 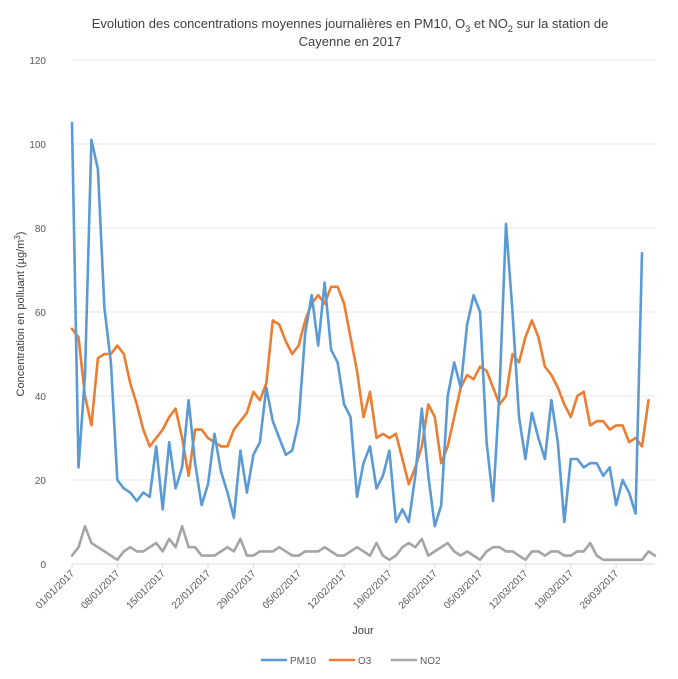 What do you see at coordinates (37, 145) in the screenshot?
I see `y-tick-label: 100` at bounding box center [37, 145].